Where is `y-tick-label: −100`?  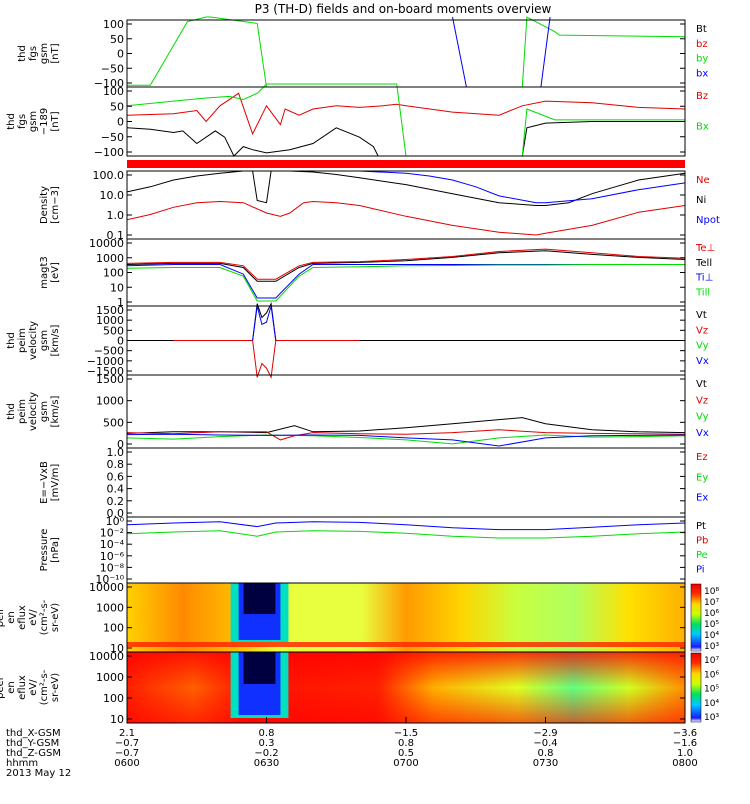
y-tick-label: −100 is located at coordinates (109, 152).